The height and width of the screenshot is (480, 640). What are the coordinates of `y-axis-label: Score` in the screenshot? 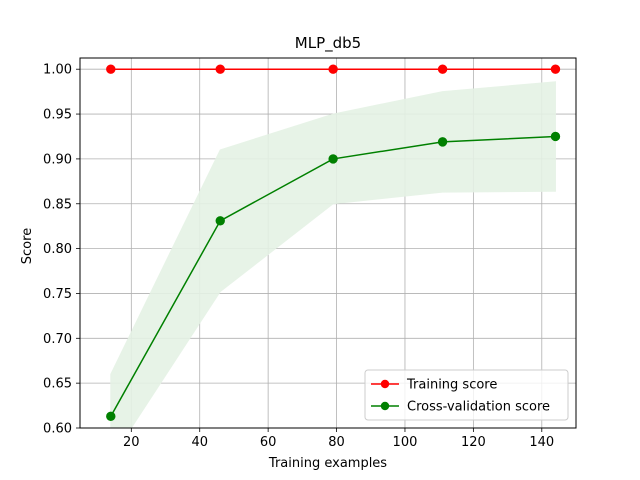 It's located at (27, 246).